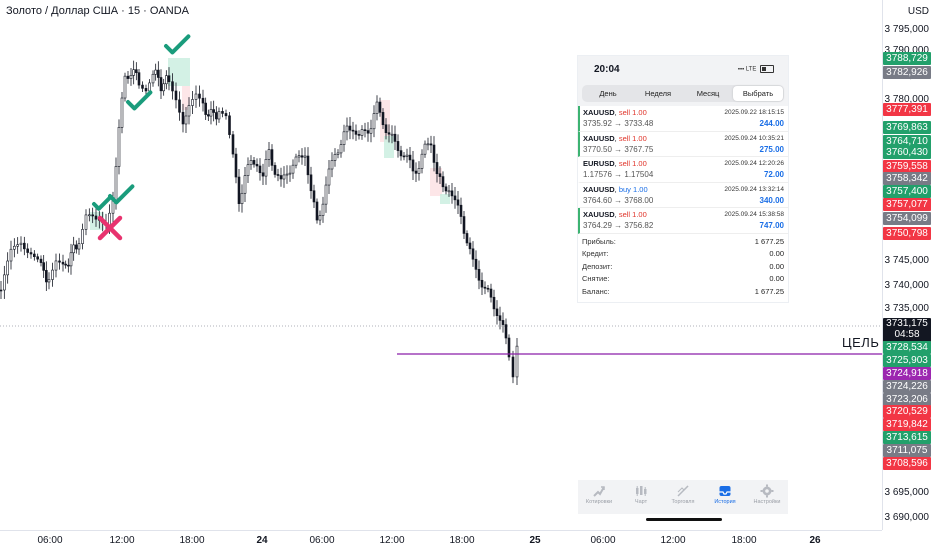 This screenshot has height=551, width=932. What do you see at coordinates (907, 109) in the screenshot?
I see `price-tag: 3777,391` at bounding box center [907, 109].